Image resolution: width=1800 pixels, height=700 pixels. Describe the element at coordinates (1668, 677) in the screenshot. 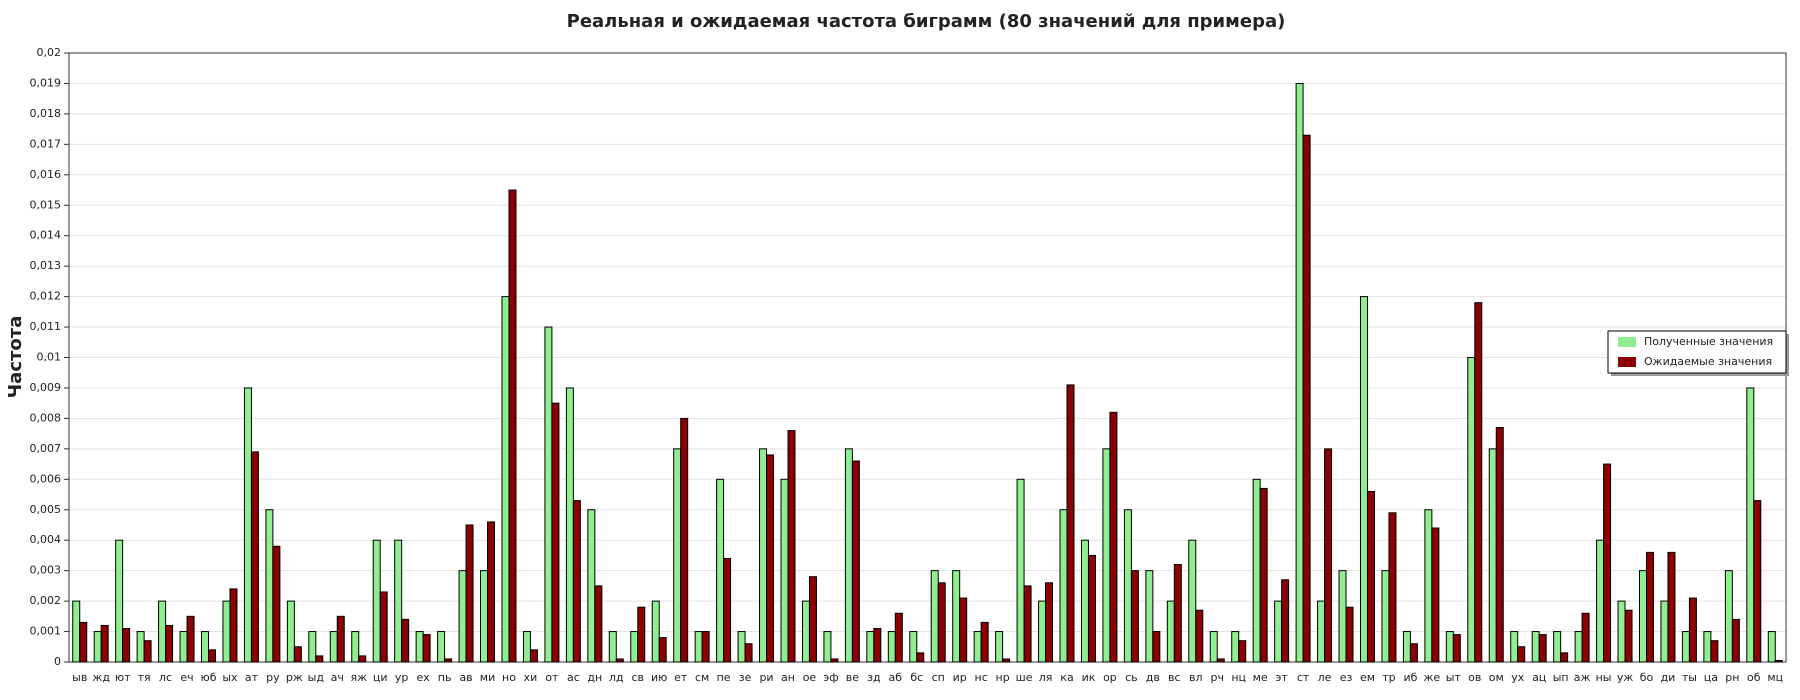

I see `x-tick-label: ди` at that location.